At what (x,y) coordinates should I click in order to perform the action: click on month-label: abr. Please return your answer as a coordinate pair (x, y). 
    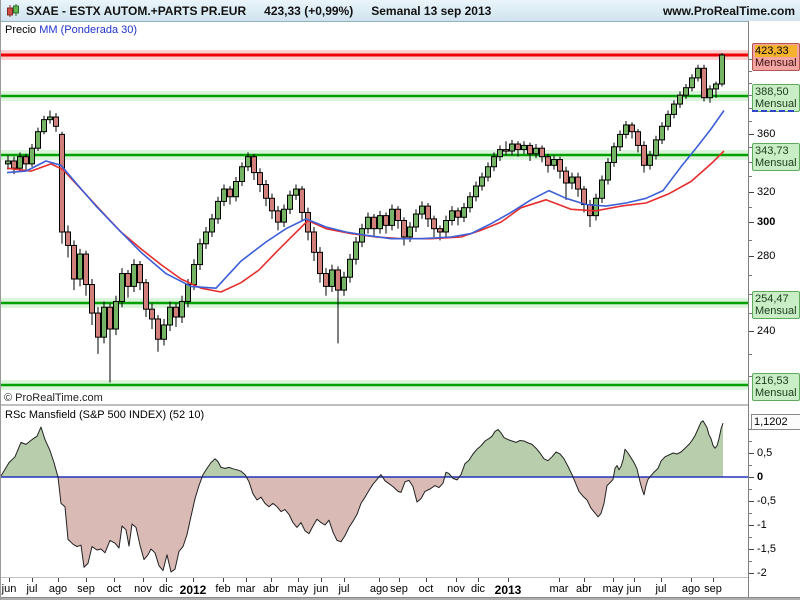
    Looking at the image, I should click on (271, 589).